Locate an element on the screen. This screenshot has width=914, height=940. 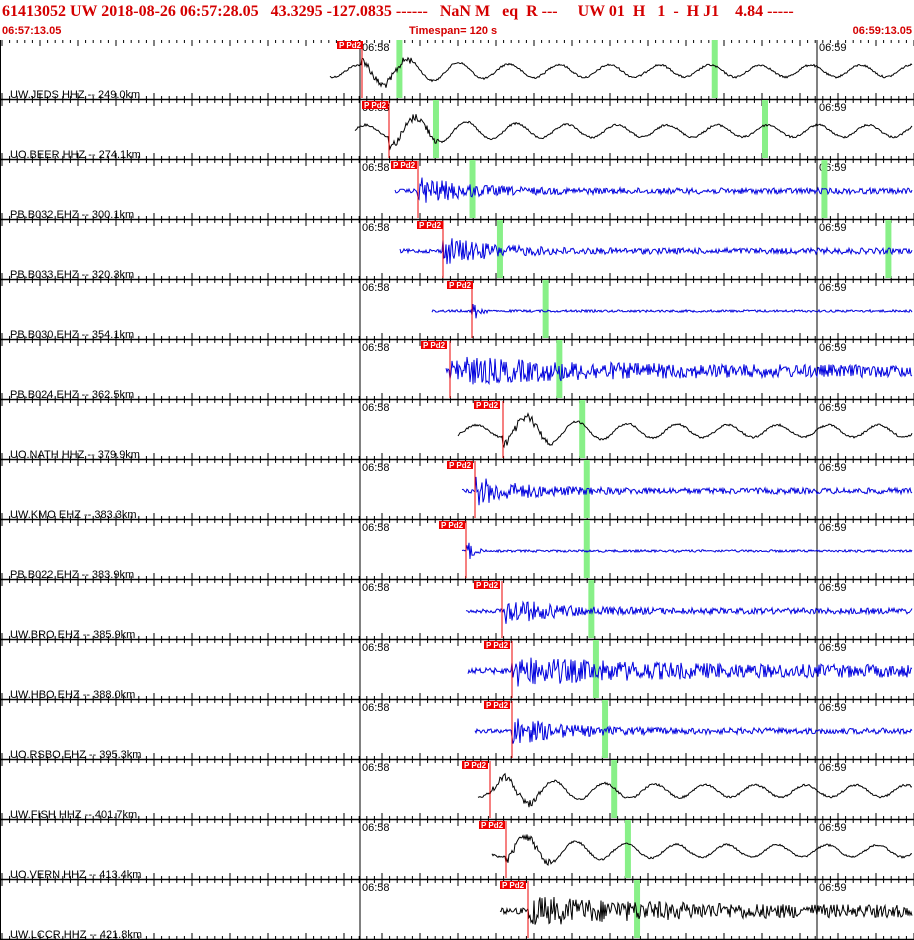
station-label: UW.HBO EHZ -- 388.0km is located at coordinates (72, 695).